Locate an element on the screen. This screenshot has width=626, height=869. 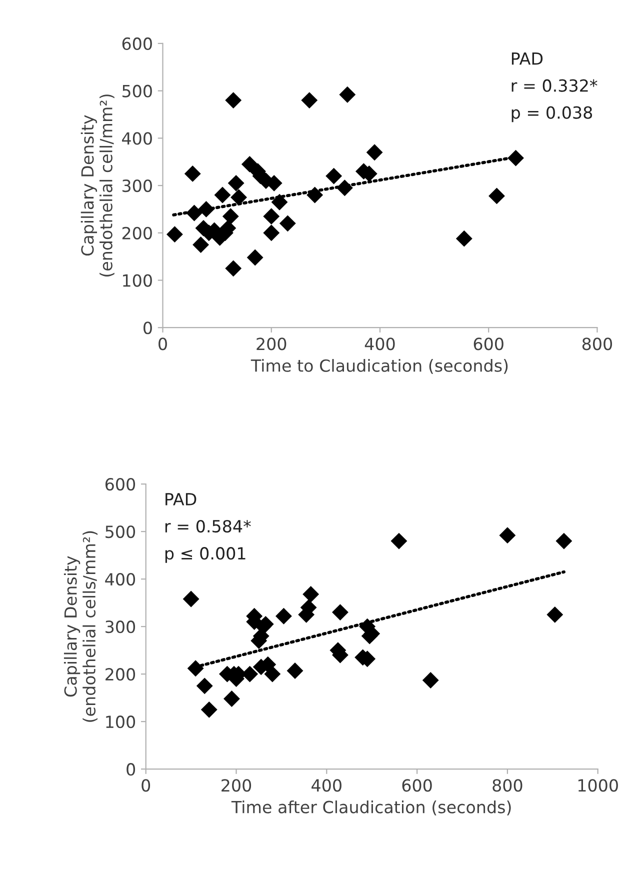
x-axis-title: Time after Claudication (seconds) is located at coordinates (371, 808).